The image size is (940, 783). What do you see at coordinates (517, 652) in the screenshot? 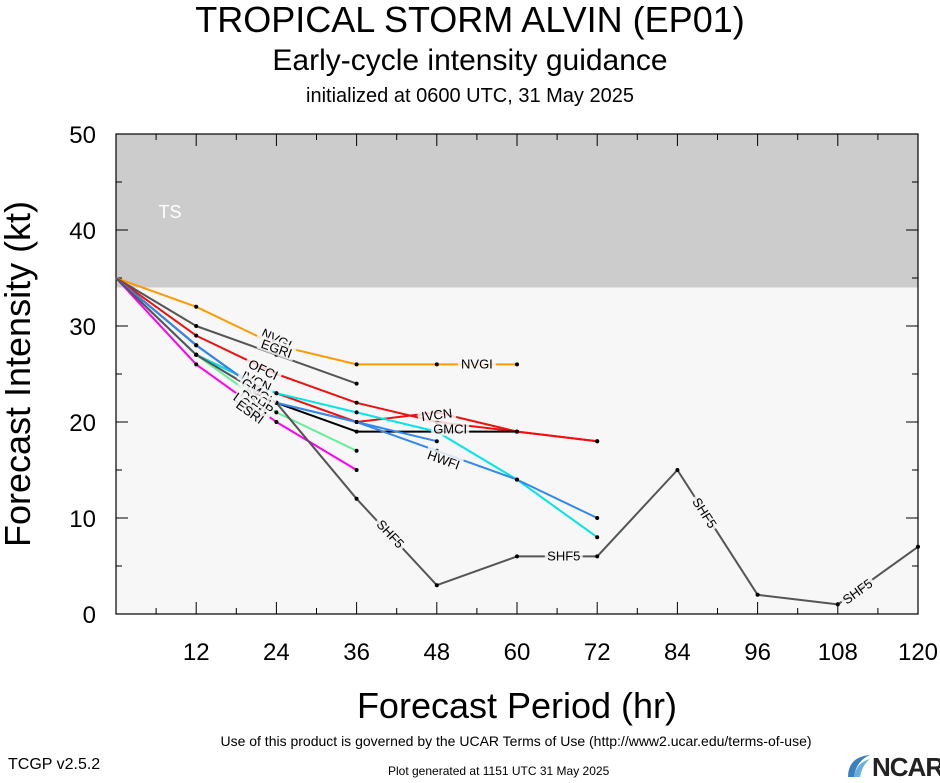
I see `x-tick-label: 60` at bounding box center [517, 652].